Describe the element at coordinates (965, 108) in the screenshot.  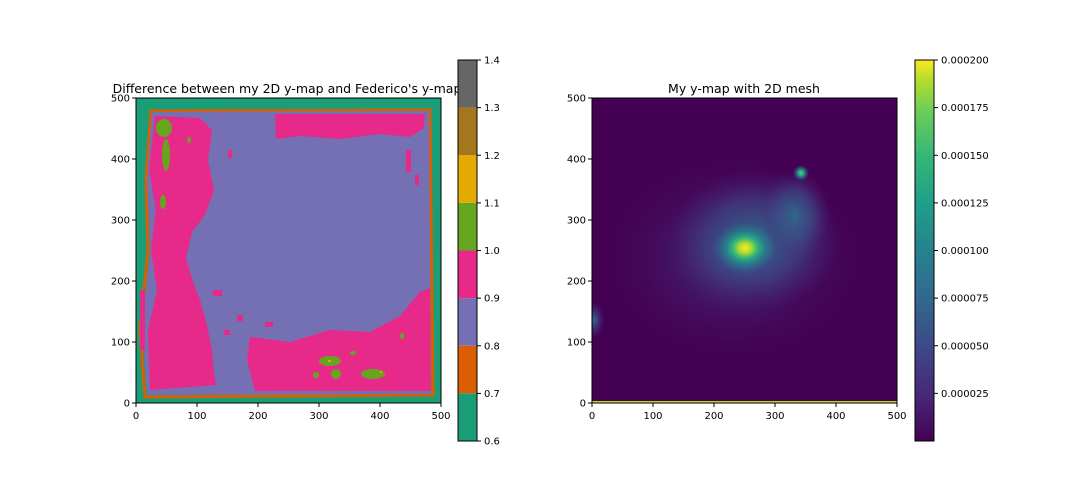
I see `right-colorbar-tick-label: 0.000175` at that location.